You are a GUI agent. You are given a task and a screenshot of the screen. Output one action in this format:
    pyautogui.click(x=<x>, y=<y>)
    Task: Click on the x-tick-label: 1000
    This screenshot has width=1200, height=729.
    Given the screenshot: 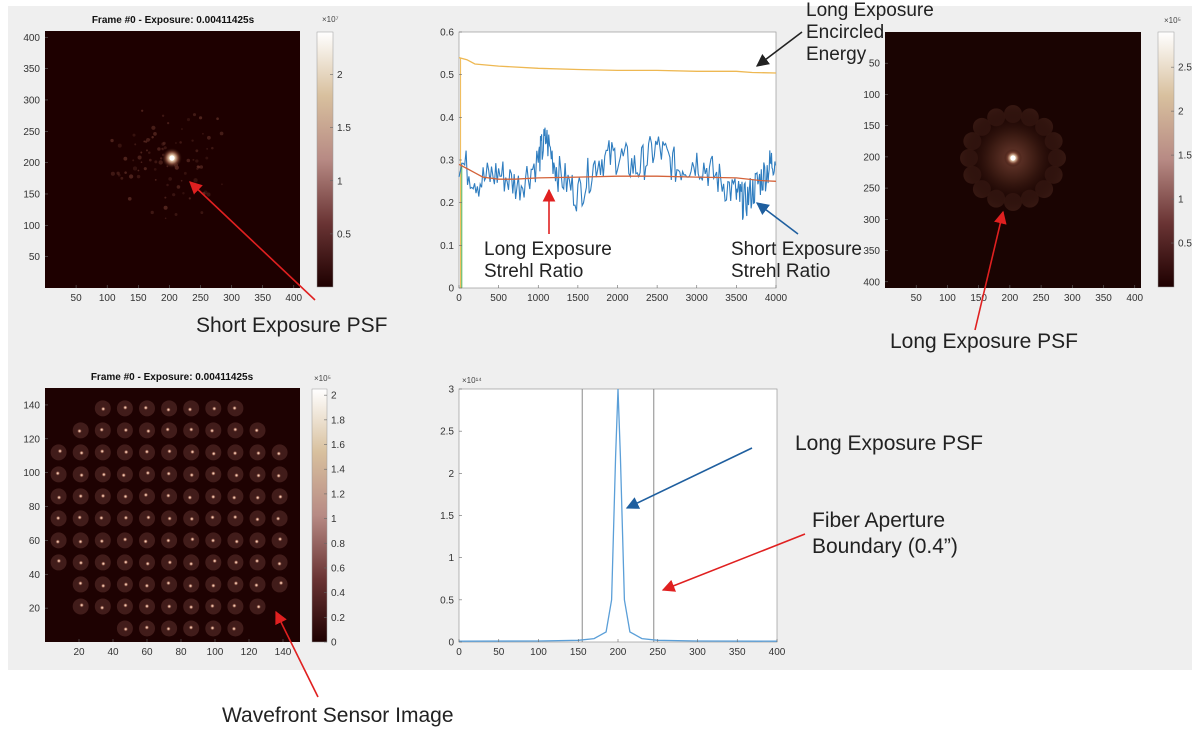 What is the action you would take?
    pyautogui.click(x=538, y=298)
    